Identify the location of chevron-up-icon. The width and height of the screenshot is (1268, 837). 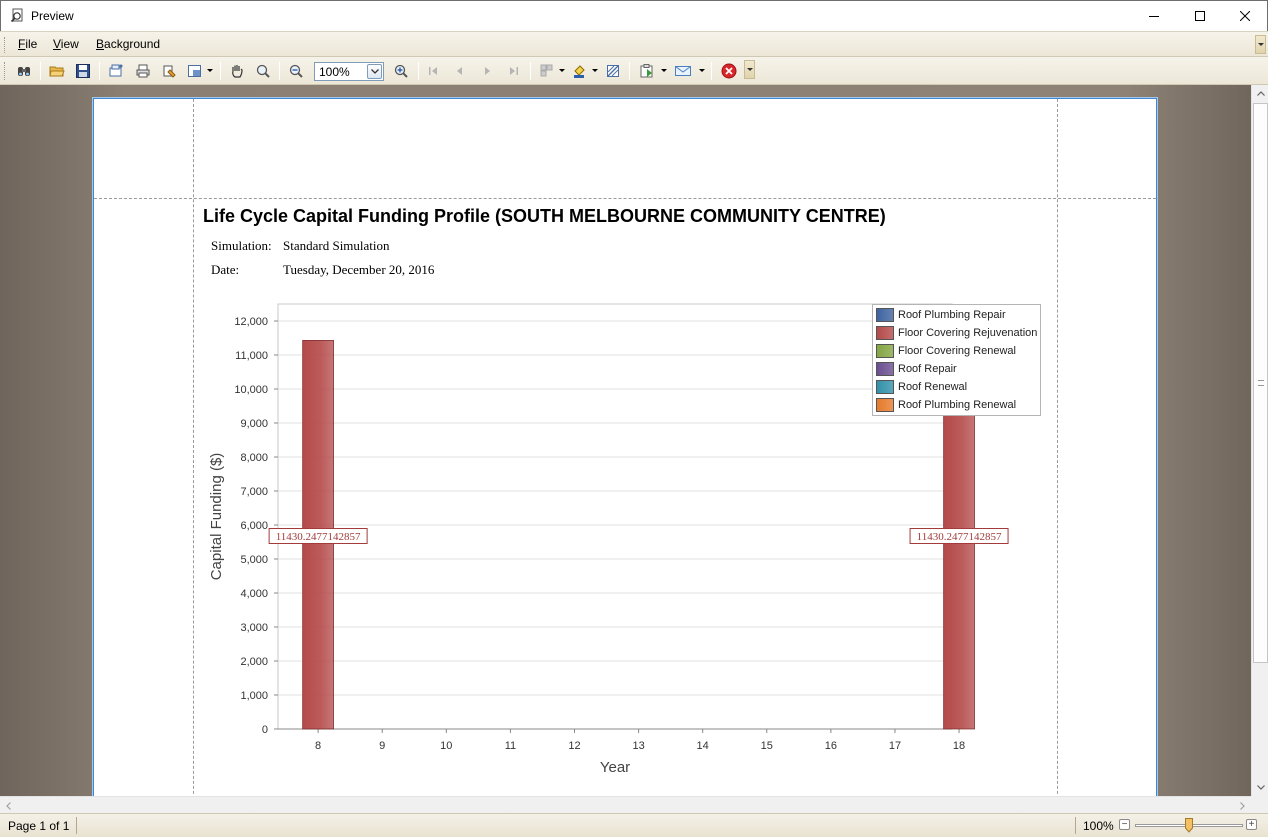
(1260, 93).